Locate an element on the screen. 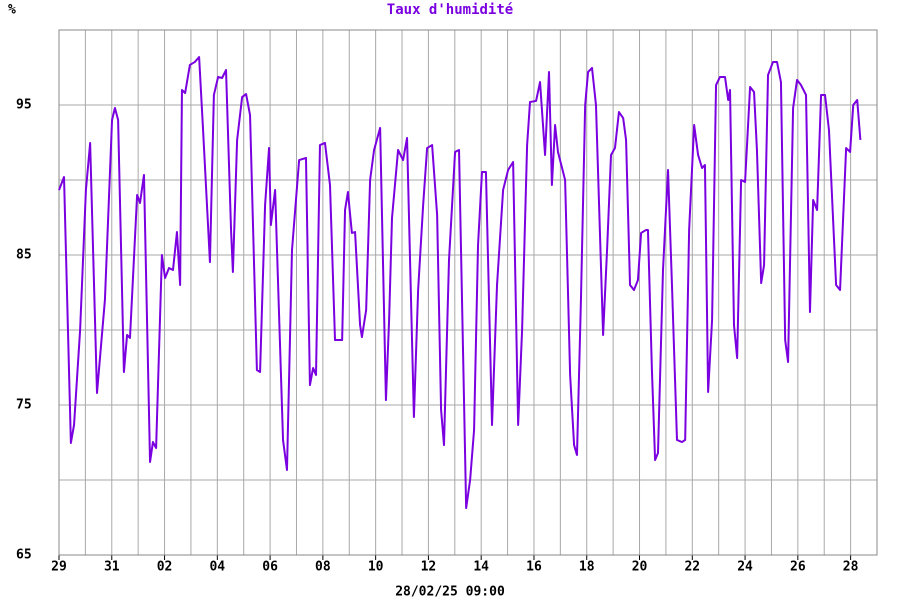 This screenshot has width=900, height=600. x-tick-label: 08 is located at coordinates (323, 567).